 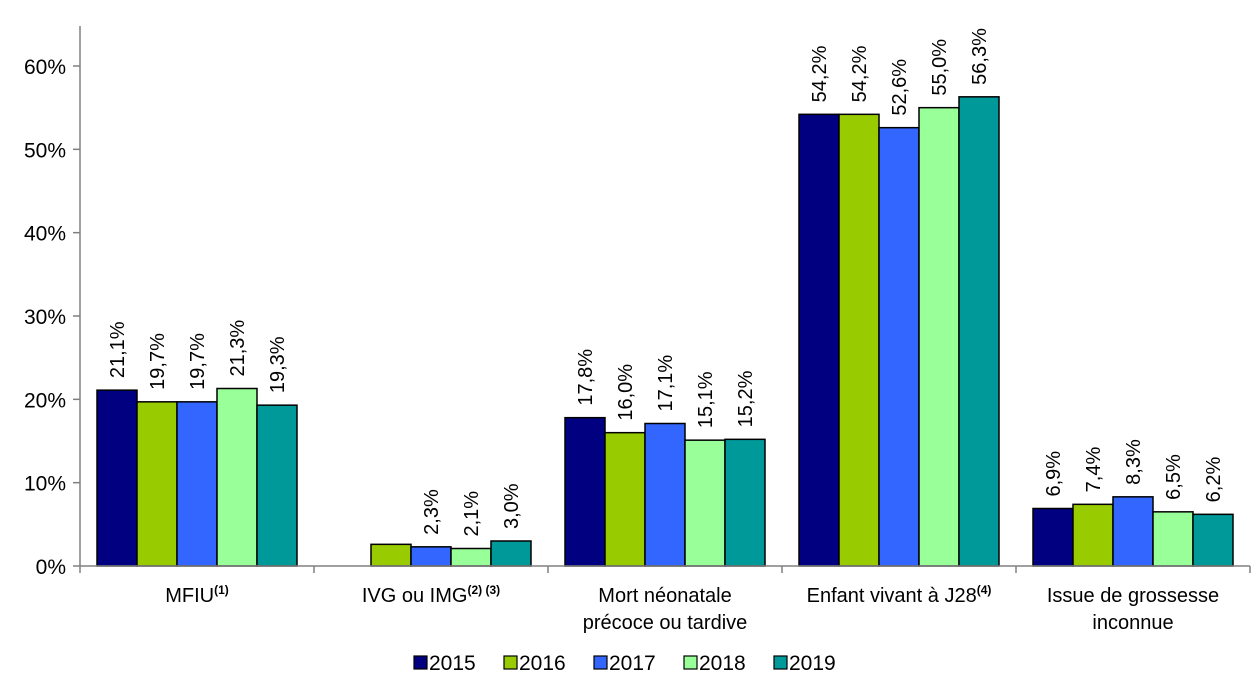 I want to click on category-label-text: Issue de grossesse, so click(x=1133, y=596).